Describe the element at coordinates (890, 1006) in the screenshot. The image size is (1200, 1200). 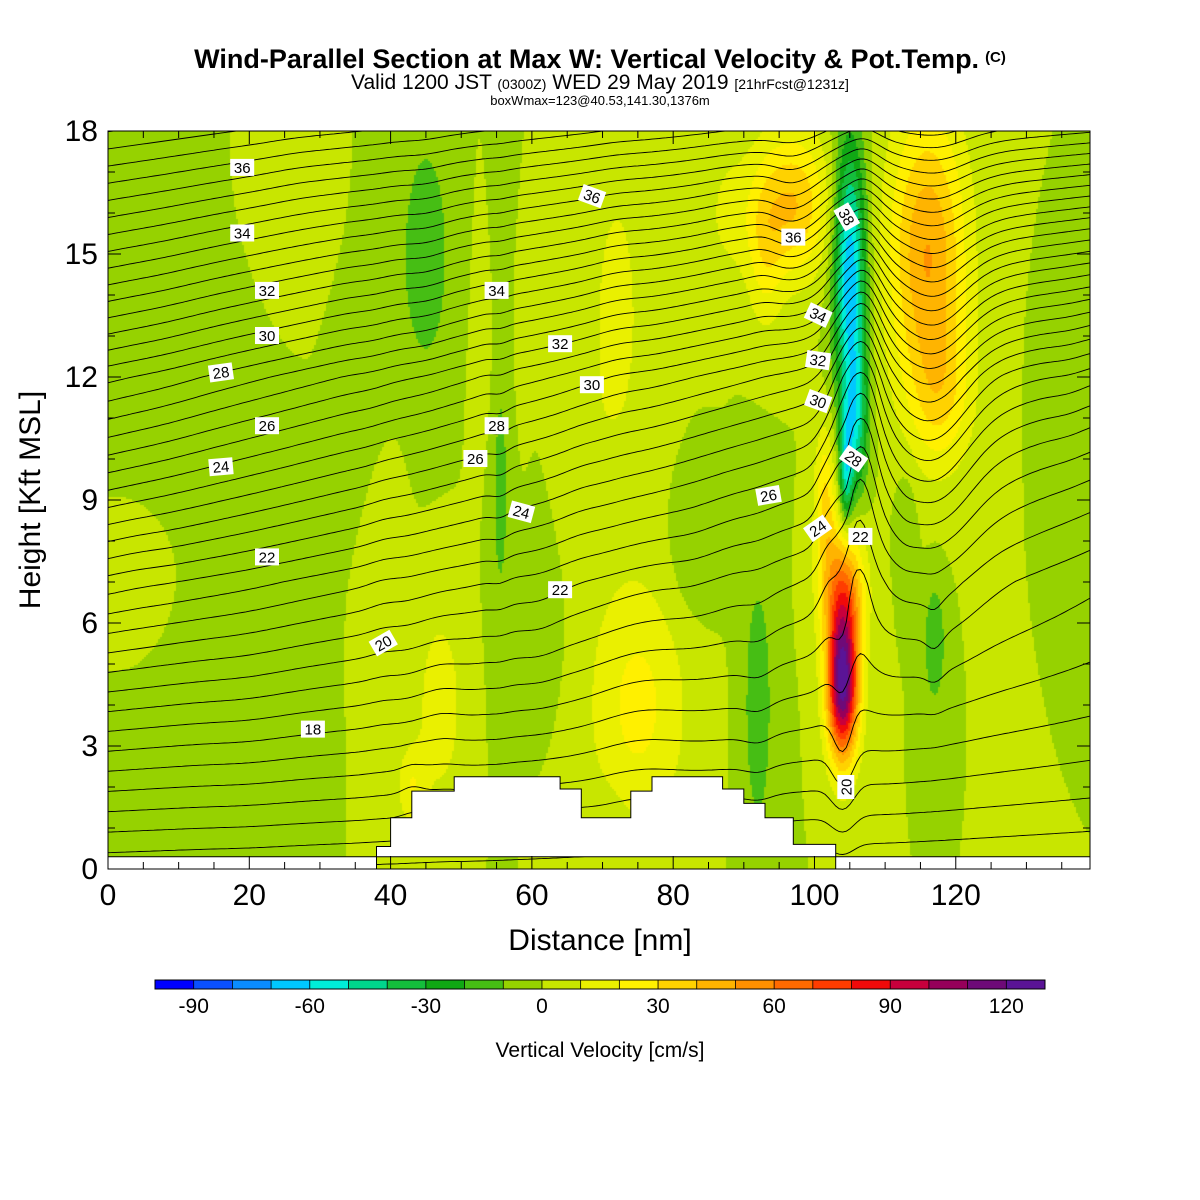
I see `colorbar-tick-label: 90` at that location.